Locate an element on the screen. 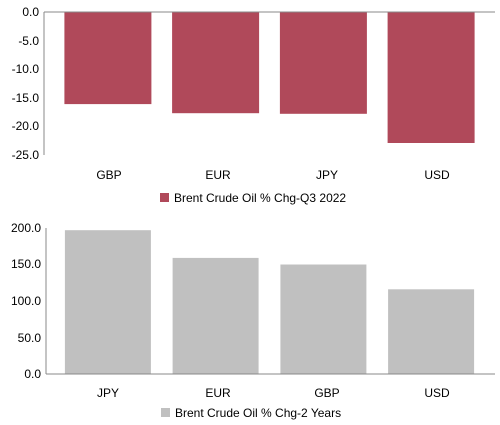 This screenshot has height=425, width=500. y-tick-label: -15.0 is located at coordinates (26, 98).